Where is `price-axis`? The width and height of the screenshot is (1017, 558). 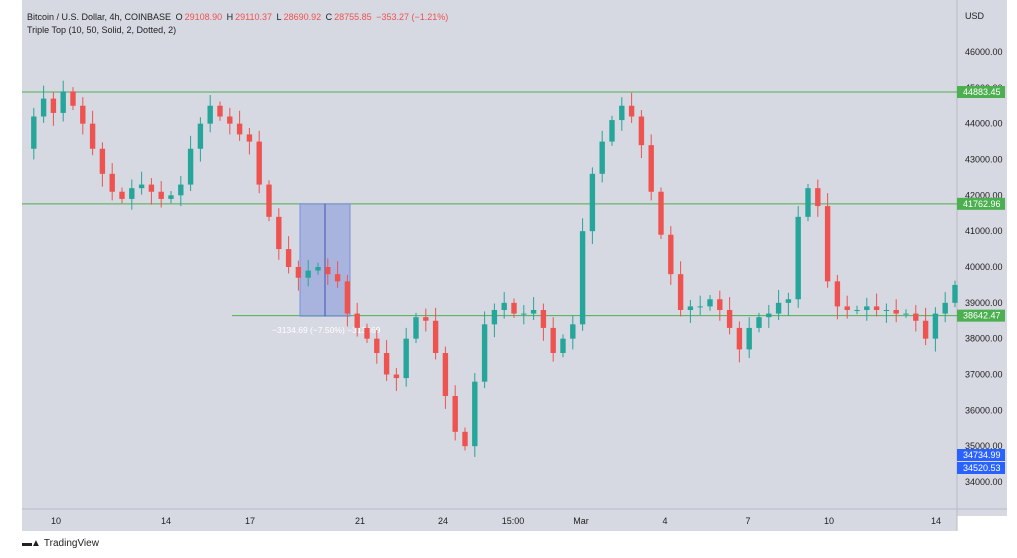 price-axis is located at coordinates (982, 258).